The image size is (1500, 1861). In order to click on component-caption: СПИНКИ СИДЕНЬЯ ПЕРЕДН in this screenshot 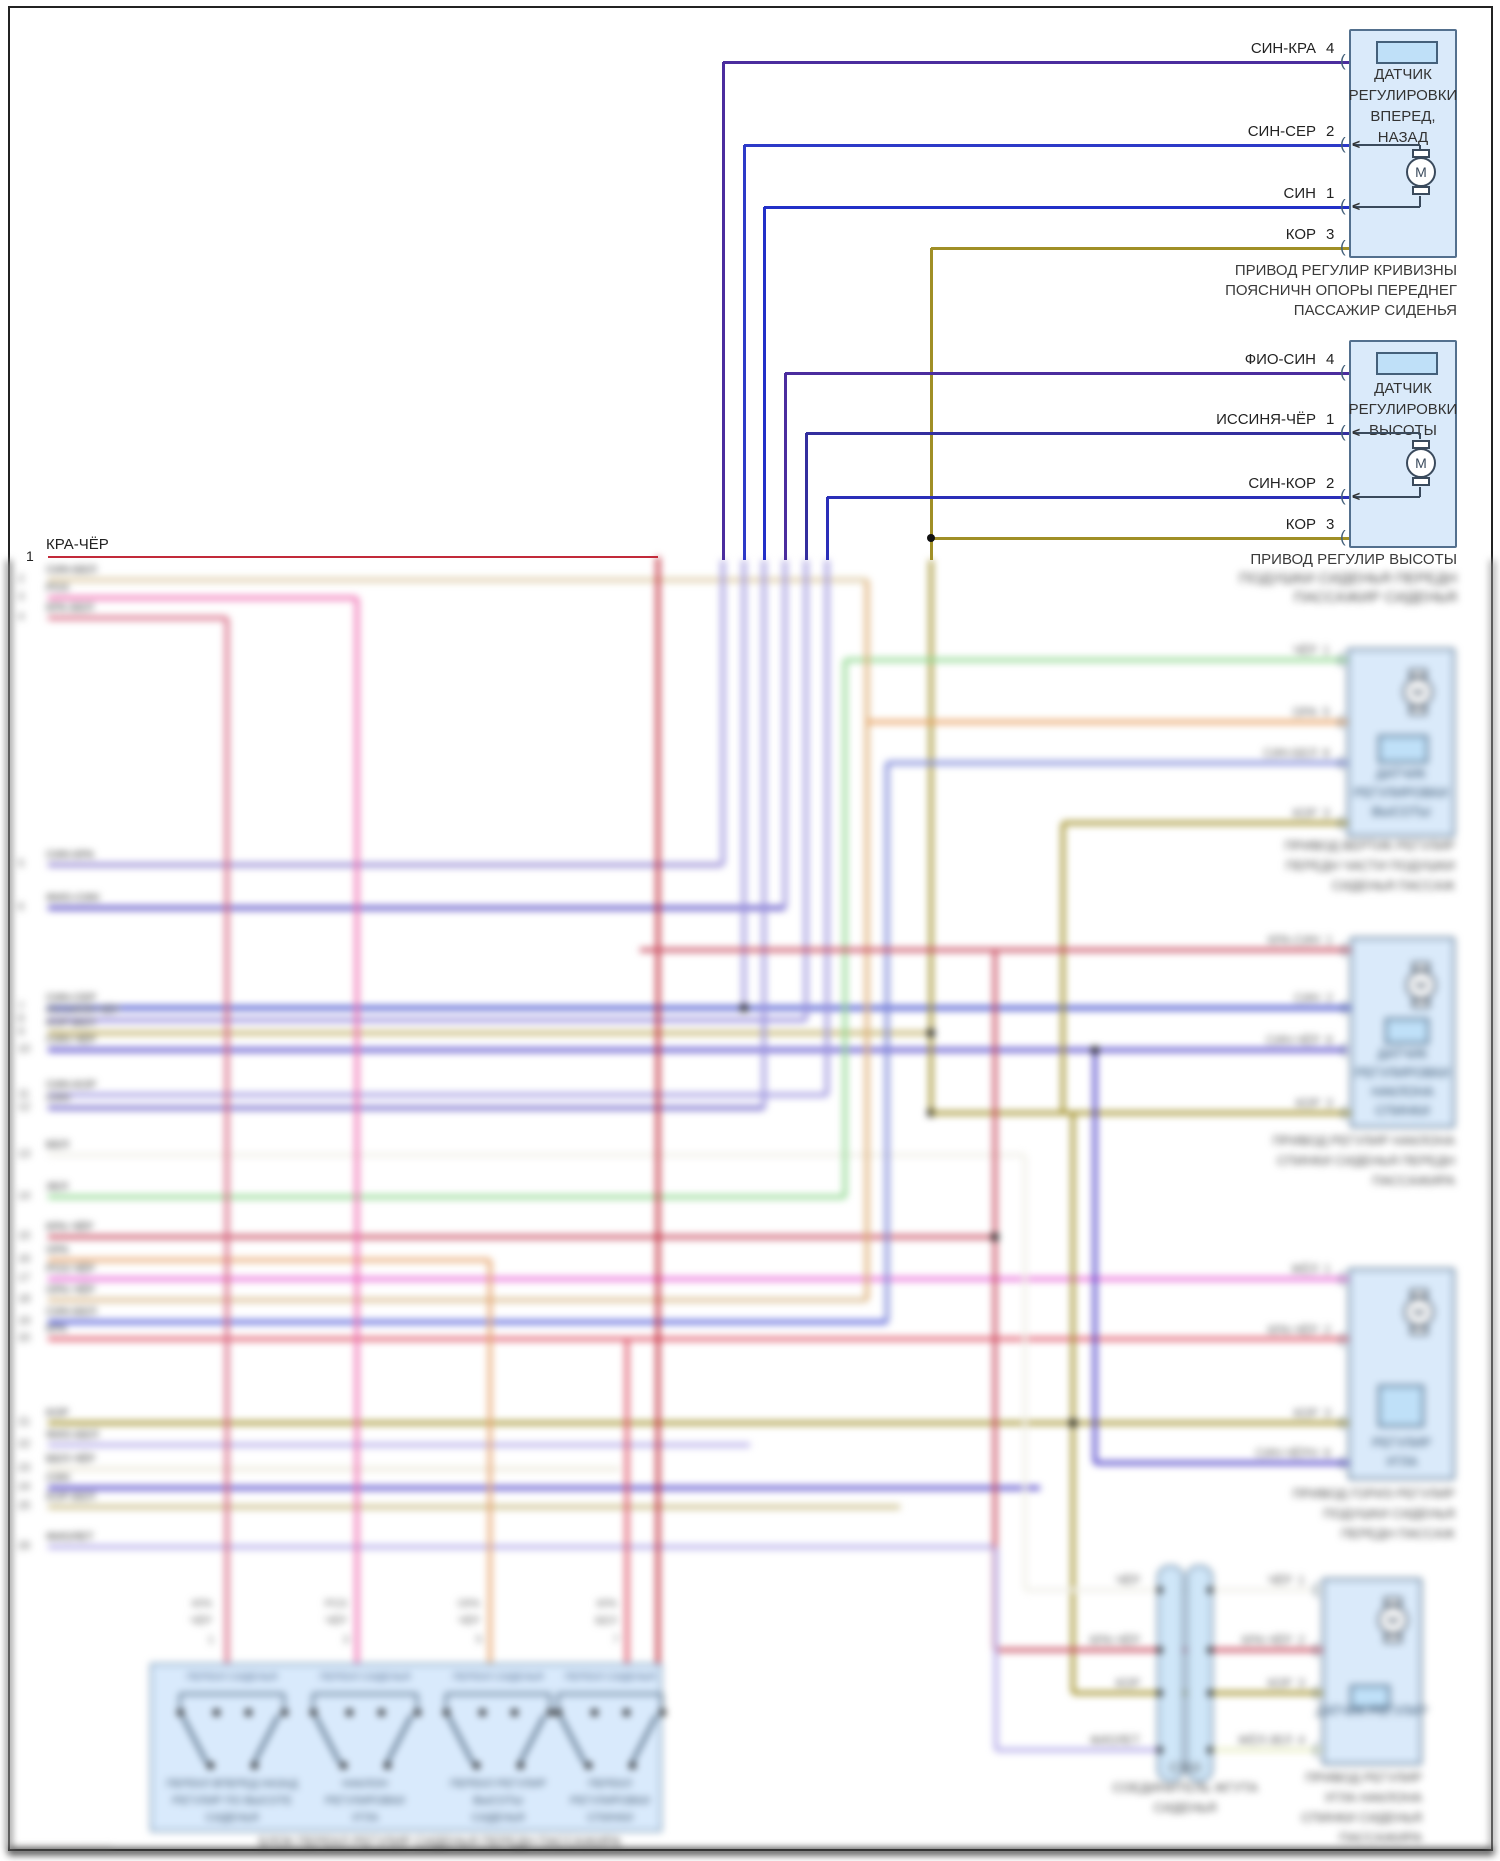, I will do `click(1365, 1160)`.